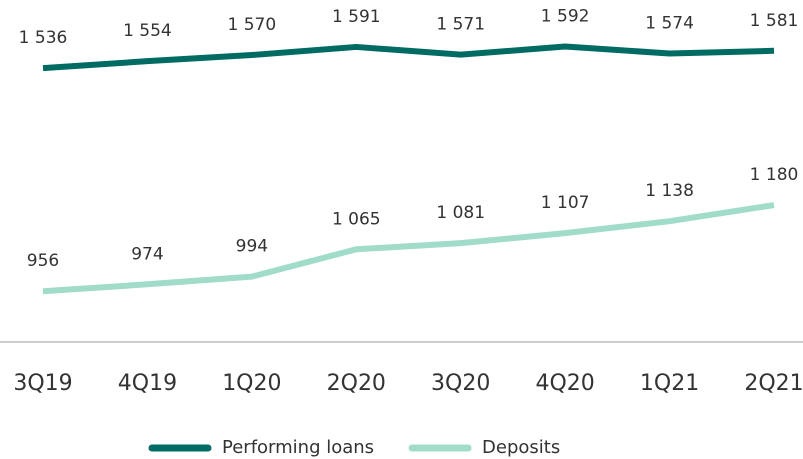 This screenshot has height=459, width=803. Describe the element at coordinates (356, 219) in the screenshot. I see `data-label: 1 065` at that location.